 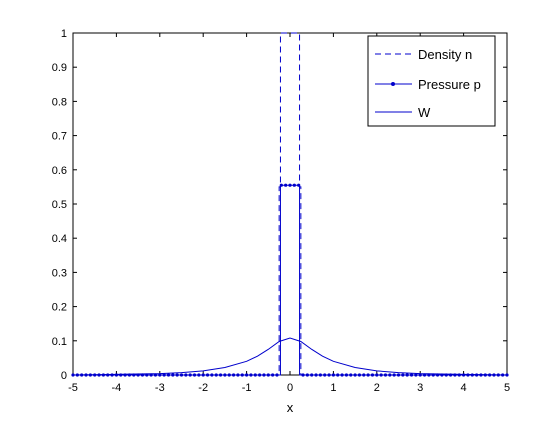 What do you see at coordinates (464, 388) in the screenshot?
I see `x-tick-label: 4` at bounding box center [464, 388].